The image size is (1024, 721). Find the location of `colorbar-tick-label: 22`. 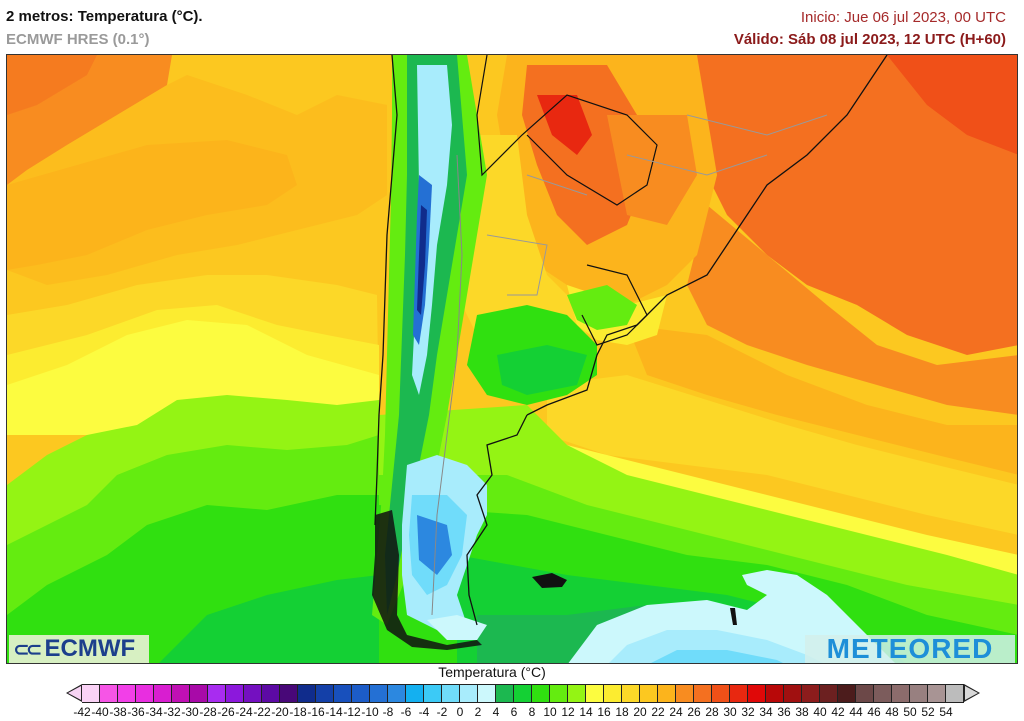

colorbar-tick-label: 22 is located at coordinates (658, 712).